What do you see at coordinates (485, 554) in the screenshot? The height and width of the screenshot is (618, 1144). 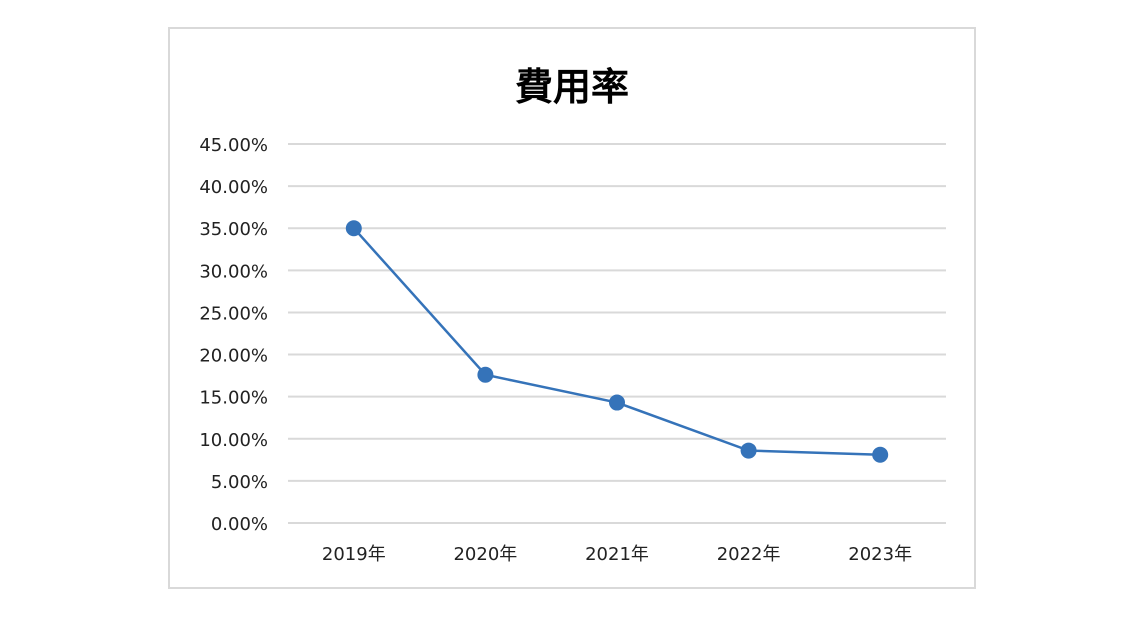 I see `x-tick-label: 2020年` at bounding box center [485, 554].